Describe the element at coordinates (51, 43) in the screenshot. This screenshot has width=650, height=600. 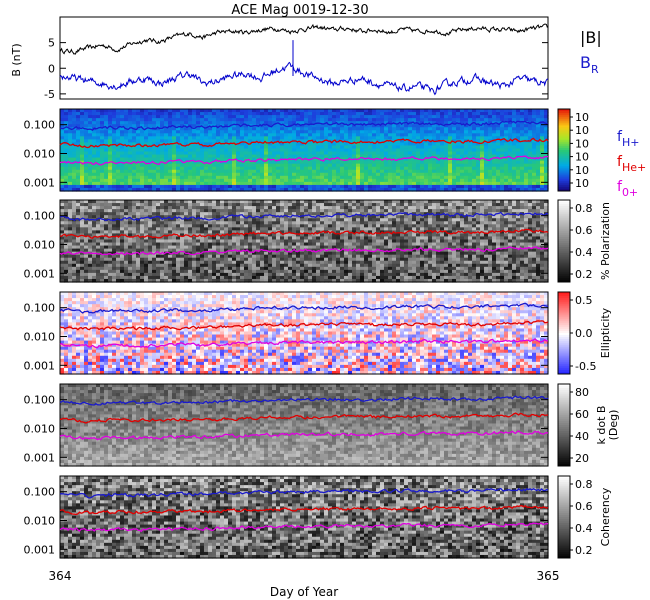
I see `b-ytick-label: 5` at that location.